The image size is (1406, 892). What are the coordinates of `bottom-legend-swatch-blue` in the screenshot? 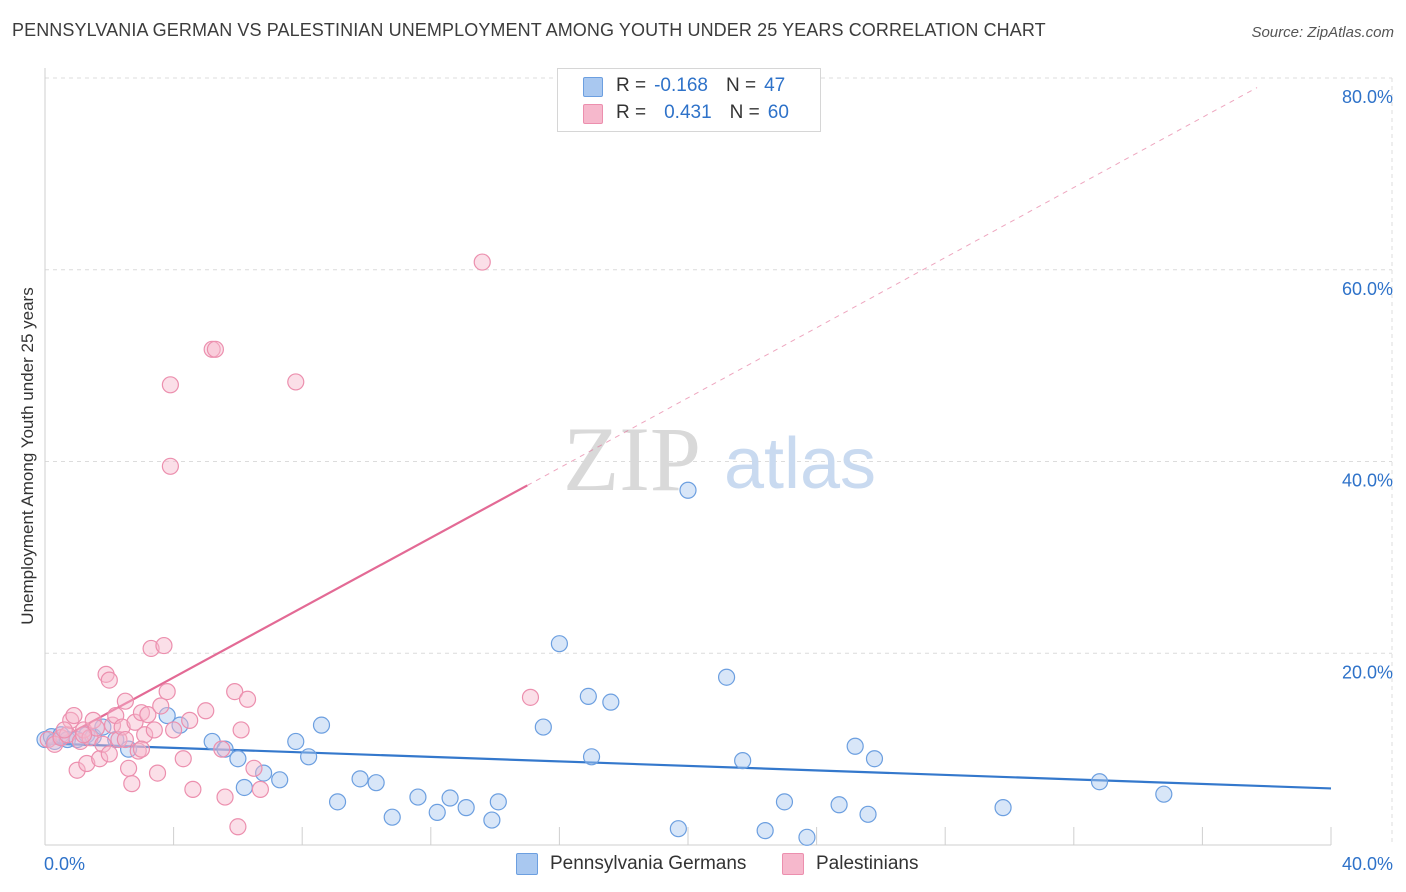 It's located at (527, 864).